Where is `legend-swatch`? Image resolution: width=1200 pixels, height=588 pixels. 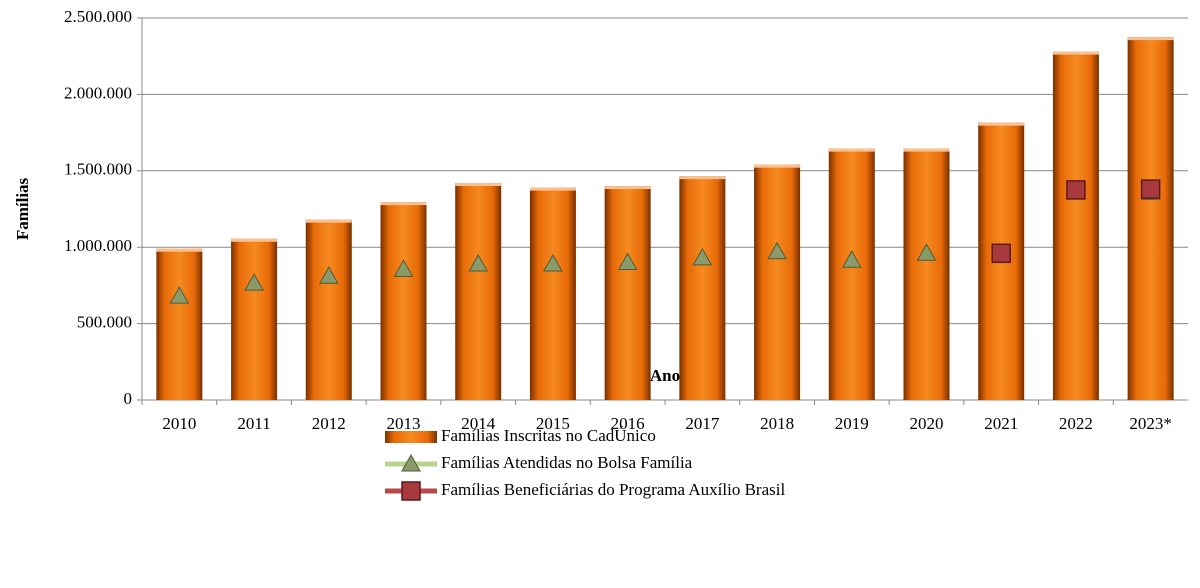 legend-swatch is located at coordinates (411, 437).